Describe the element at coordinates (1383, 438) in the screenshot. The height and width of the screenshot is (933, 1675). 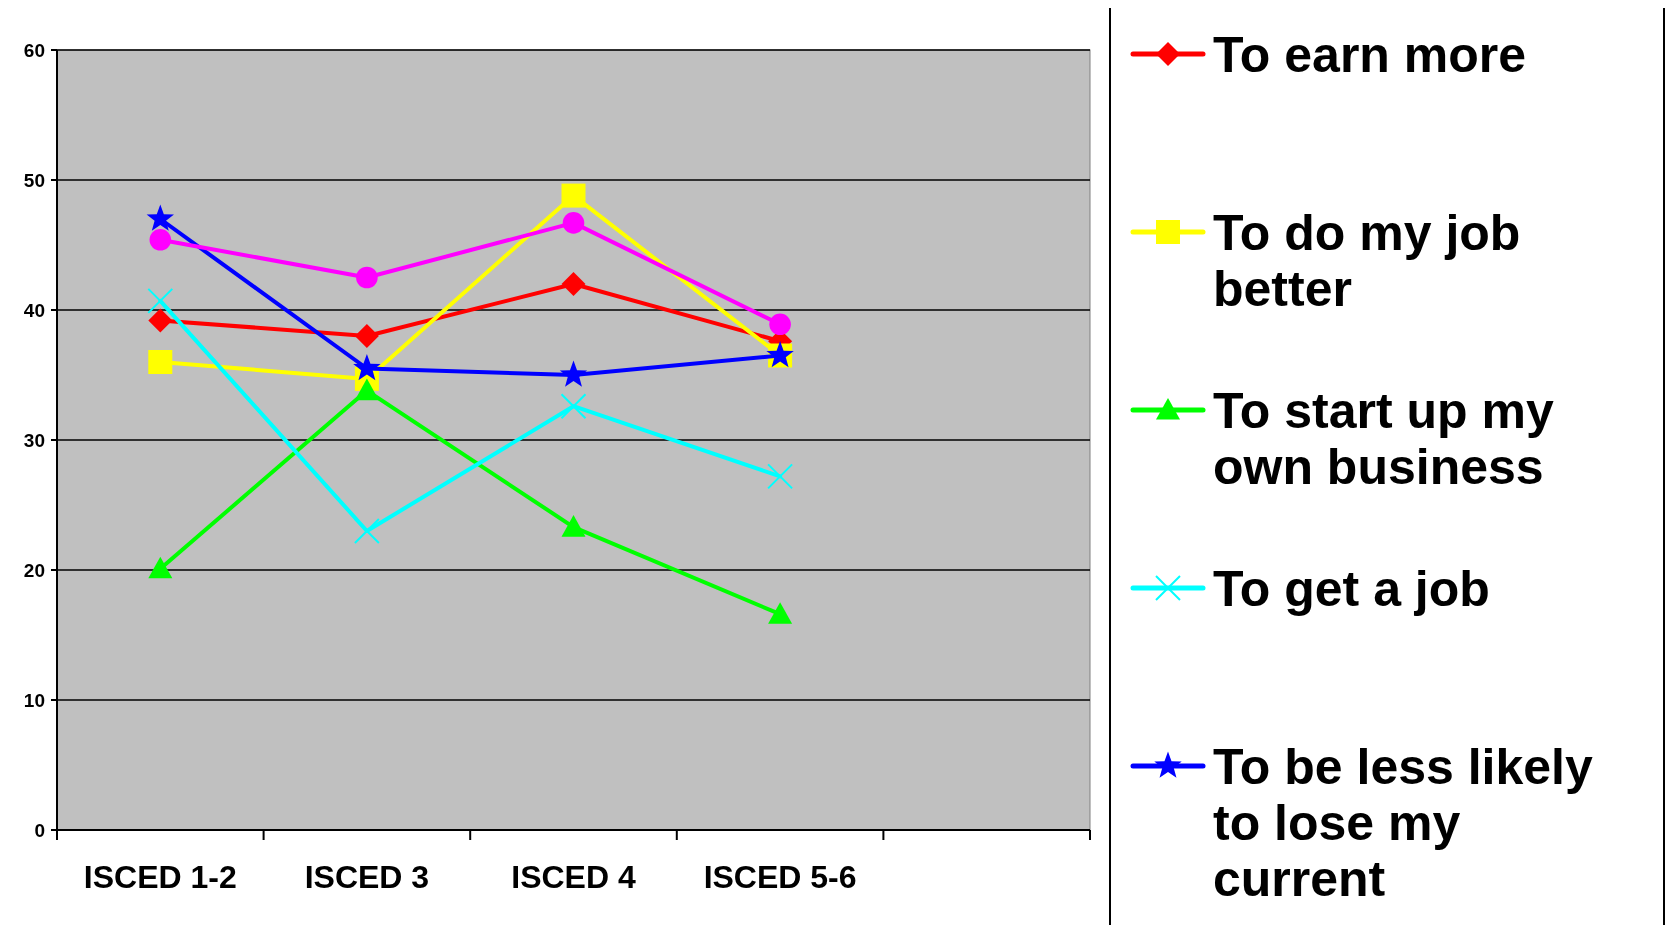
I see `legend-label: To start up my own business` at that location.